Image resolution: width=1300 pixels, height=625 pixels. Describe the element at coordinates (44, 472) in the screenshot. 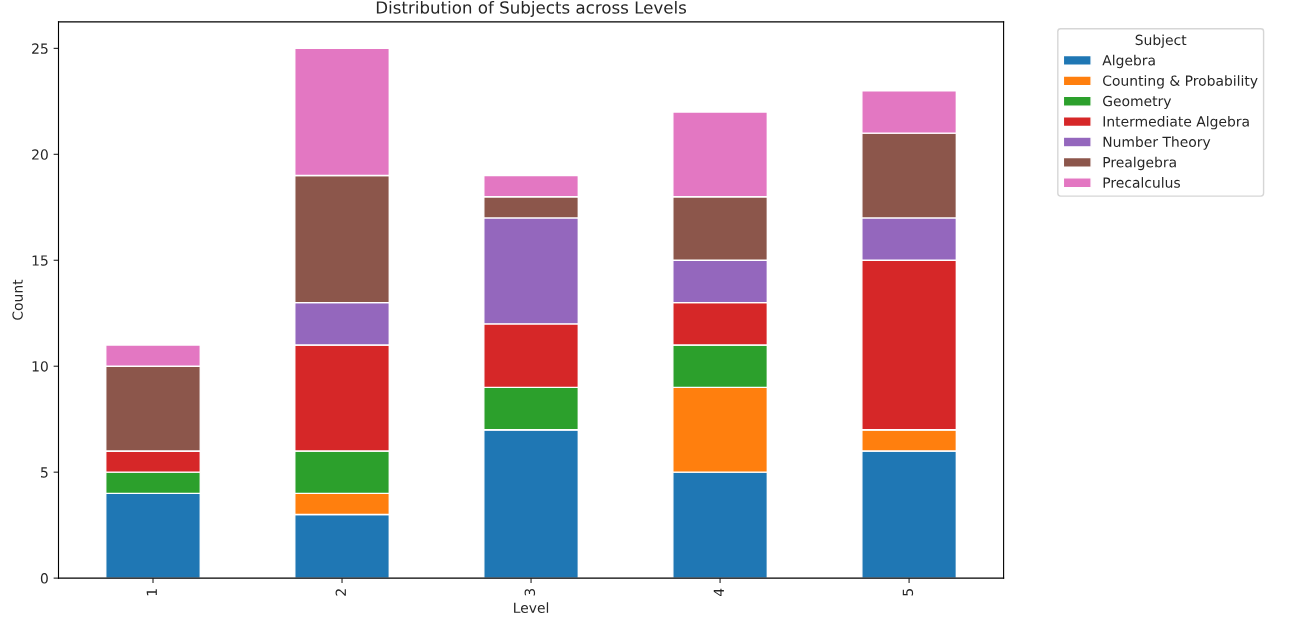

I see `y-tick-label: 5` at that location.